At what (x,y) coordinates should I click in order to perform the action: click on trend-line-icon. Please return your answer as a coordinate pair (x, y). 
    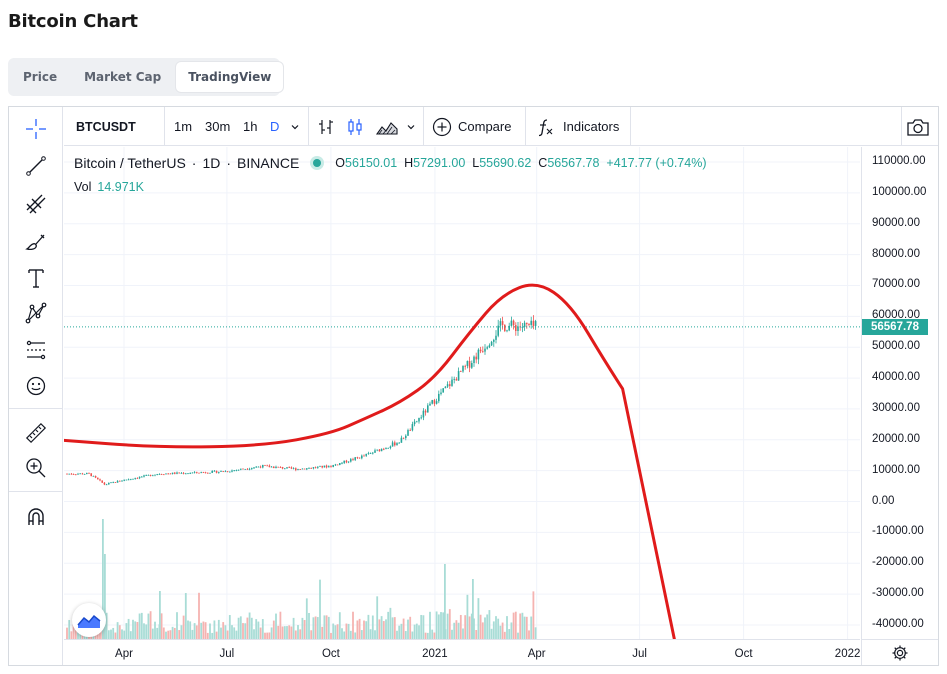
    Looking at the image, I should click on (36, 166).